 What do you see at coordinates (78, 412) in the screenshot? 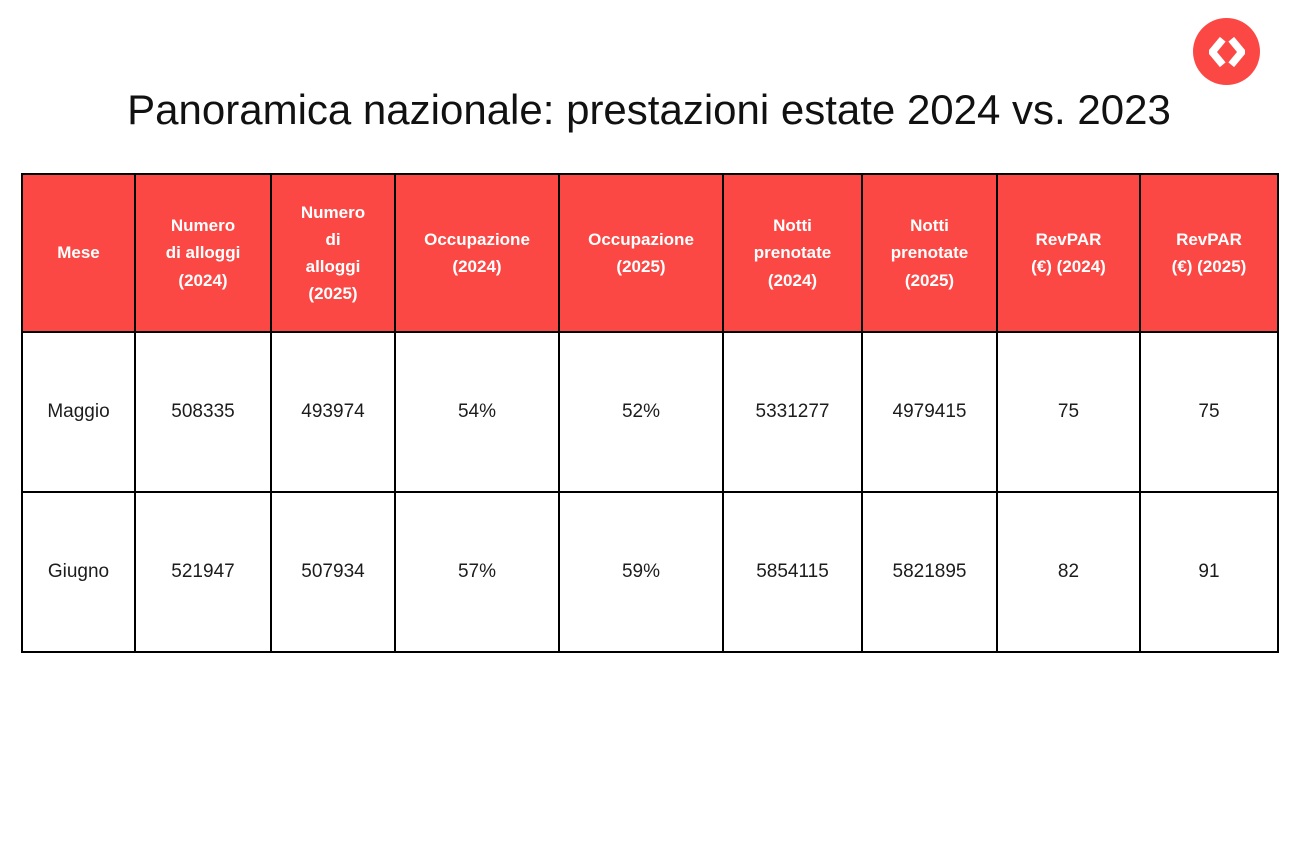
I see `cell-mese: Maggio` at bounding box center [78, 412].